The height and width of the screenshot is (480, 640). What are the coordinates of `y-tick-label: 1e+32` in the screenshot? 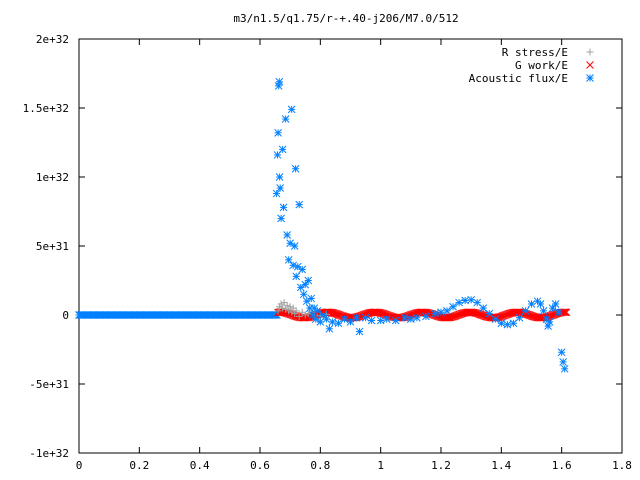 It's located at (52, 177).